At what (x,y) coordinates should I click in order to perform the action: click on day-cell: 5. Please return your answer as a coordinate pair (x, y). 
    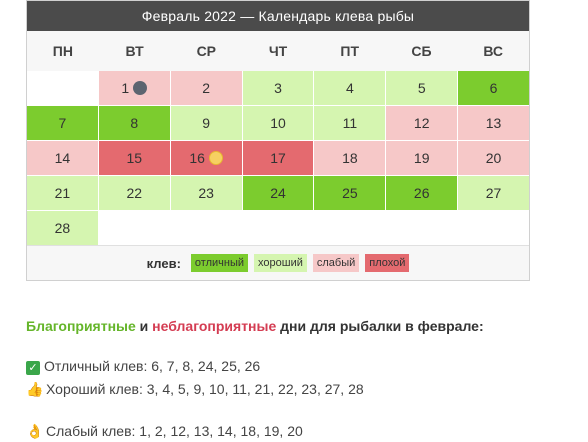
    Looking at the image, I should click on (422, 88).